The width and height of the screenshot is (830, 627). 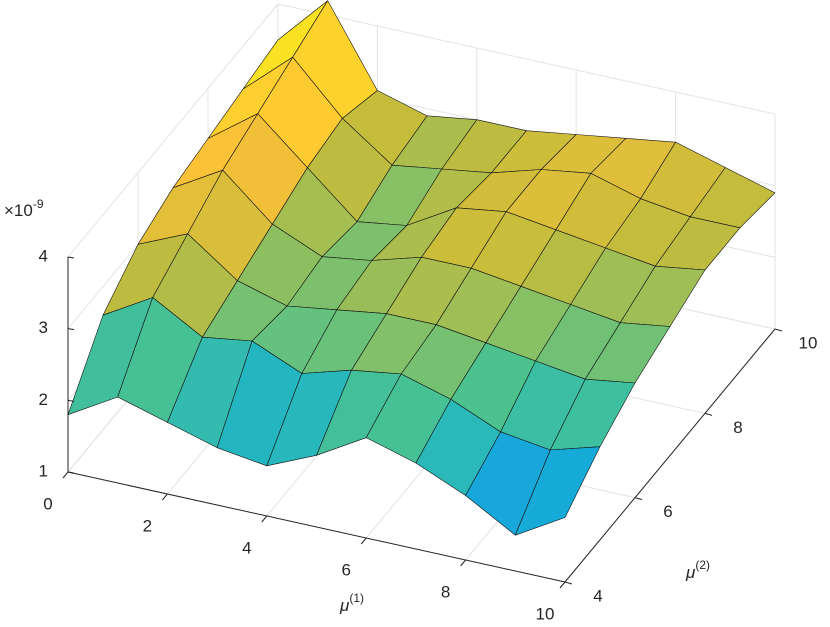 I want to click on y-tick-label: 4, so click(x=597, y=595).